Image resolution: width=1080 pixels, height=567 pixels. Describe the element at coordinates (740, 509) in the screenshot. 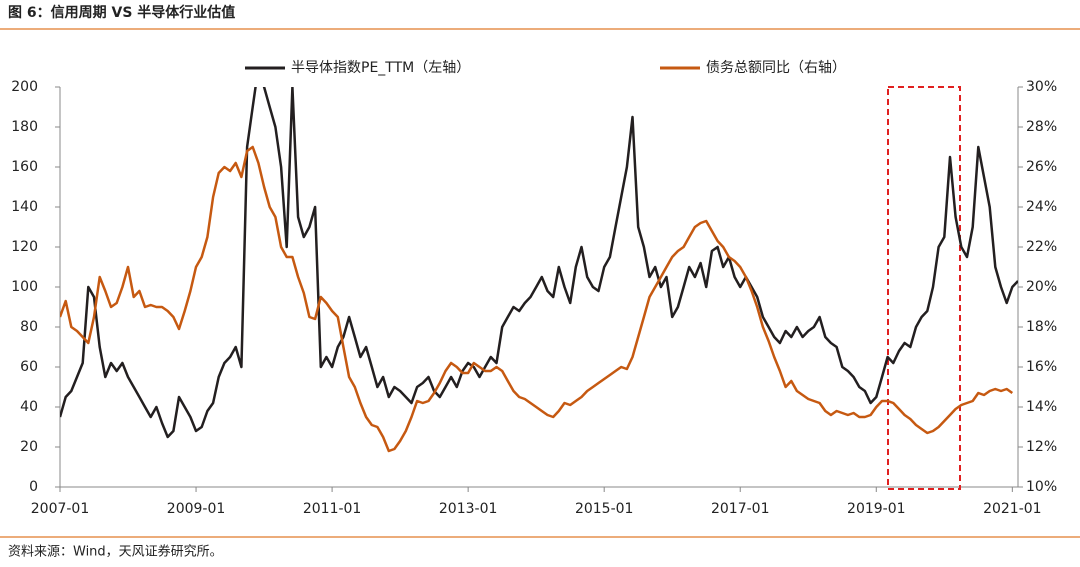

I see `x-tick-label: 2017-01` at that location.